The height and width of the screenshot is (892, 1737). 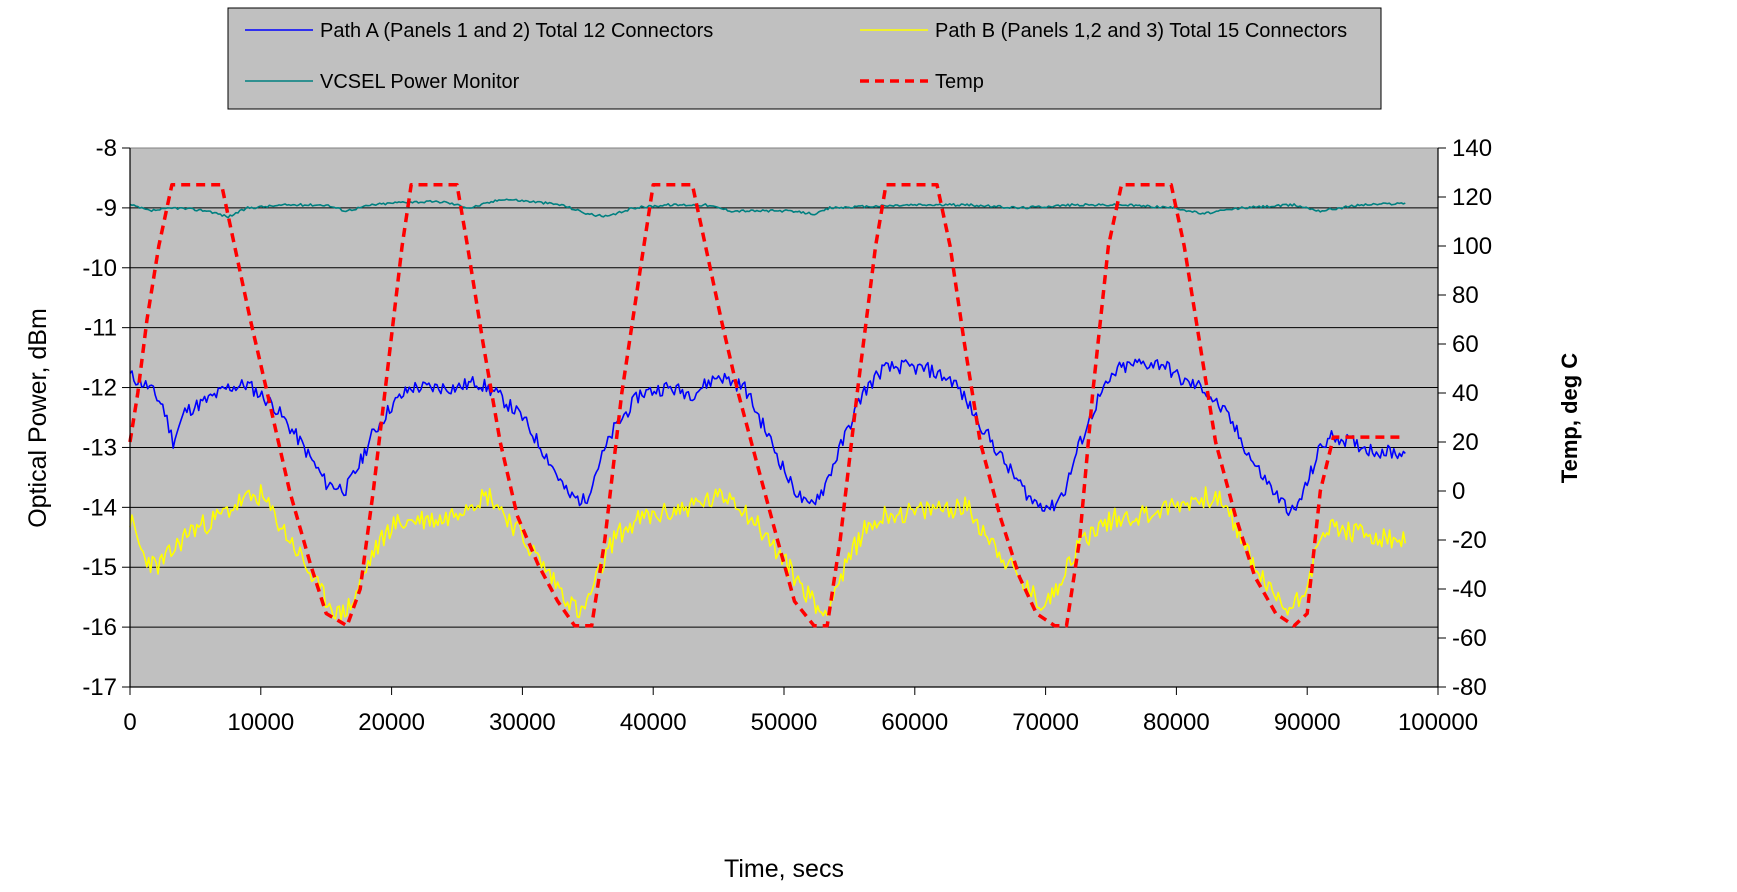 What do you see at coordinates (653, 722) in the screenshot?
I see `x-tick-label: 40000` at bounding box center [653, 722].